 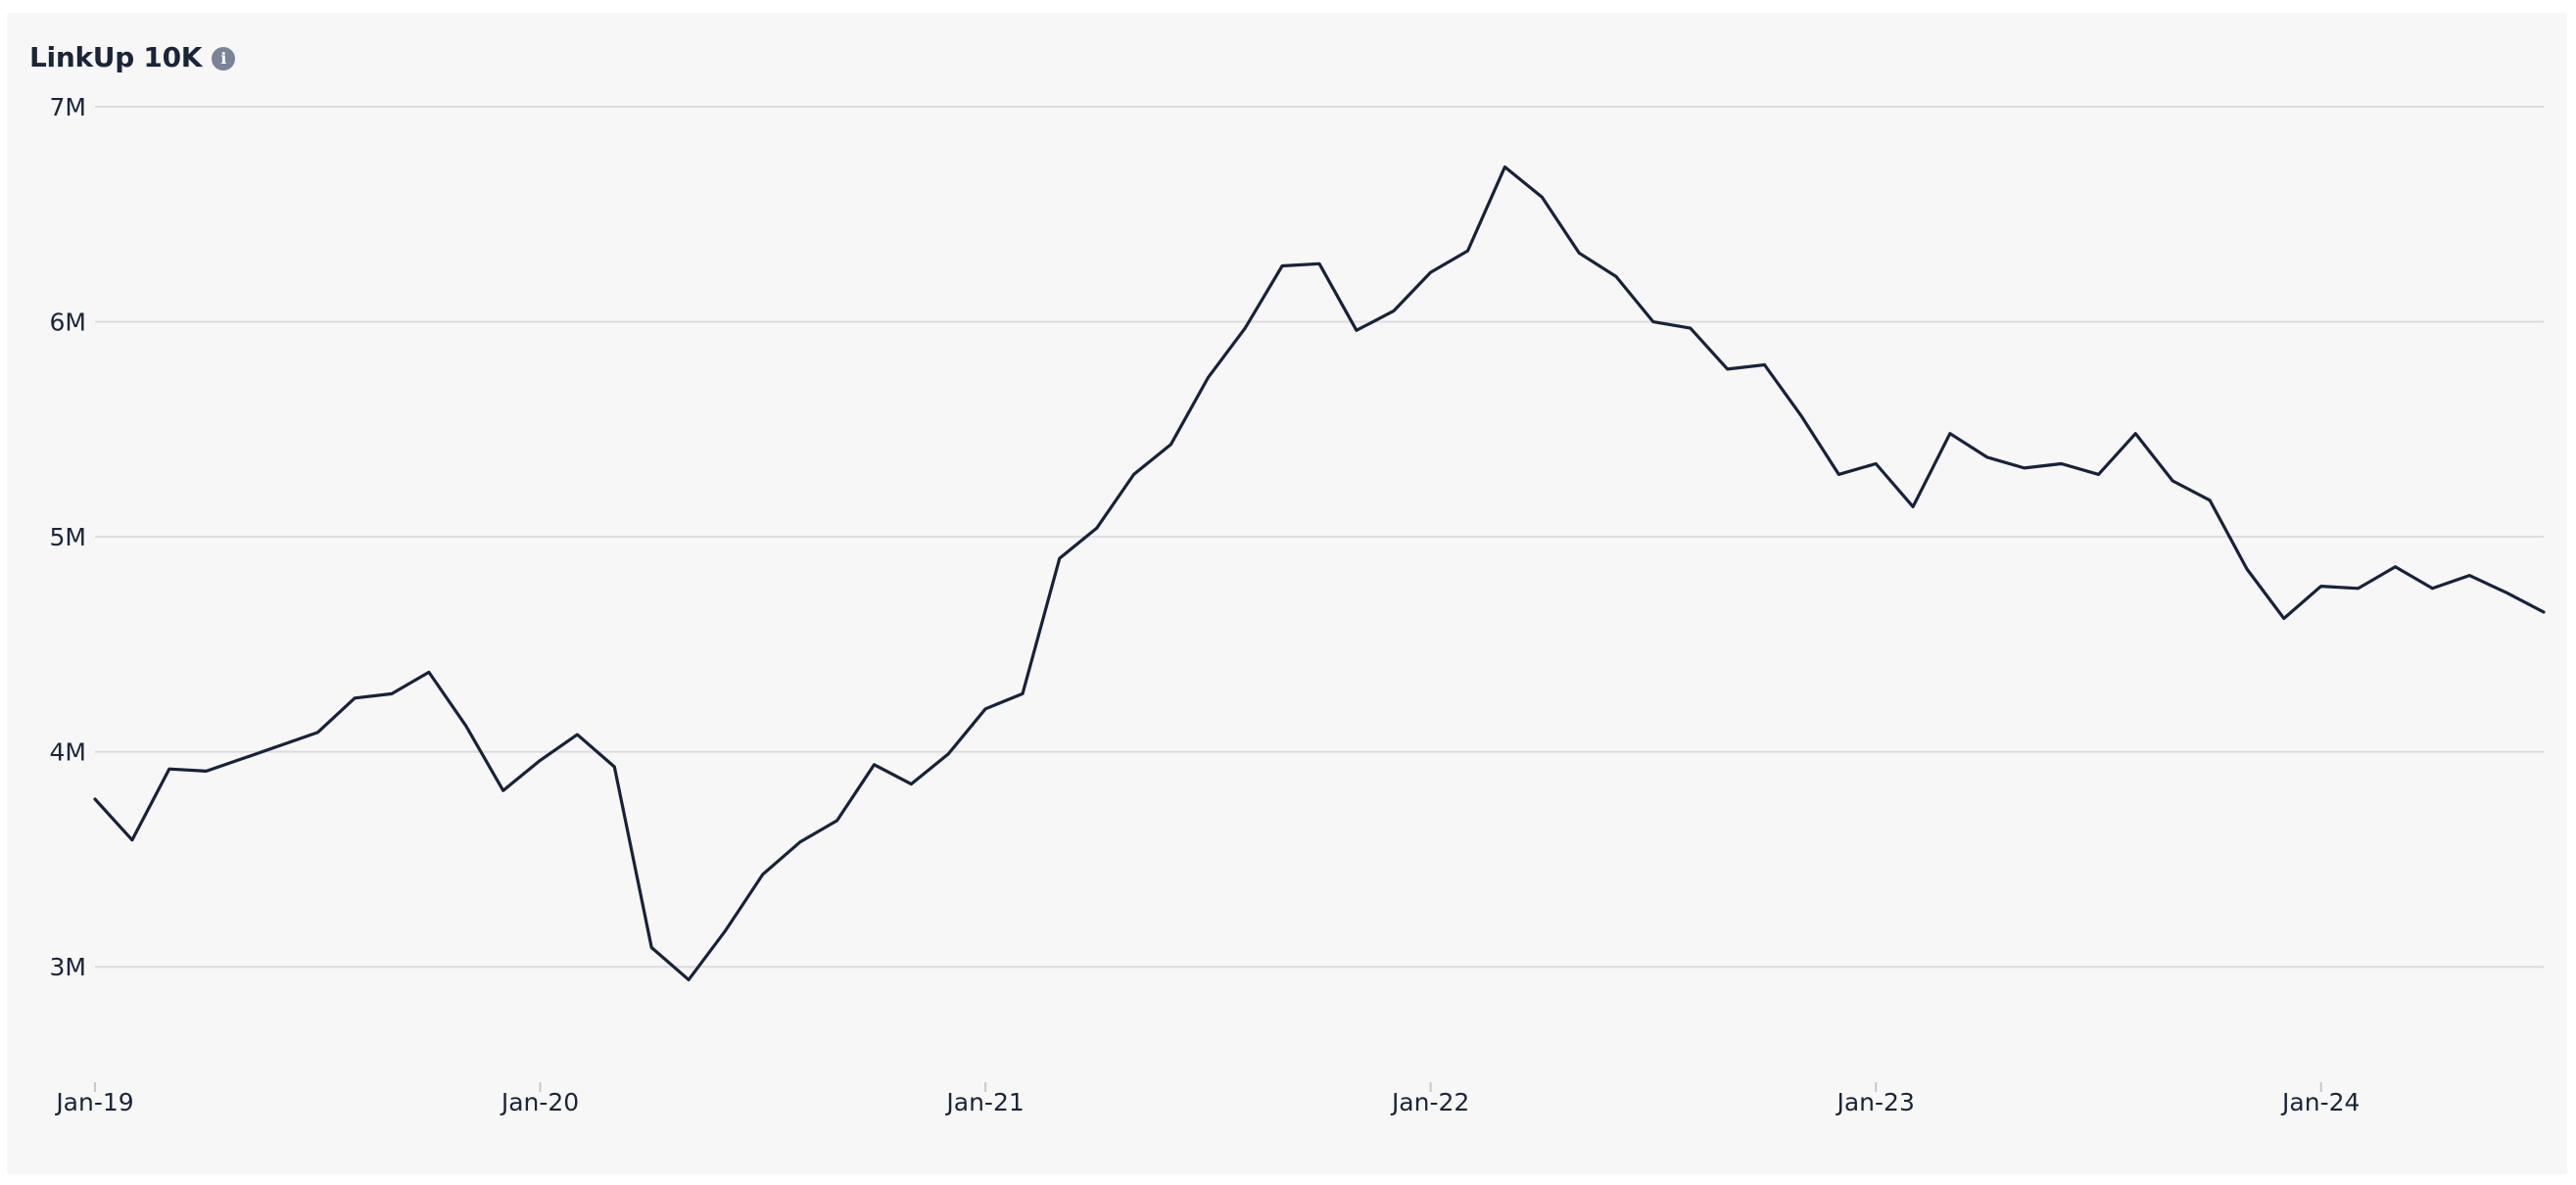 I want to click on y-tick-label: 6M, so click(x=68, y=322).